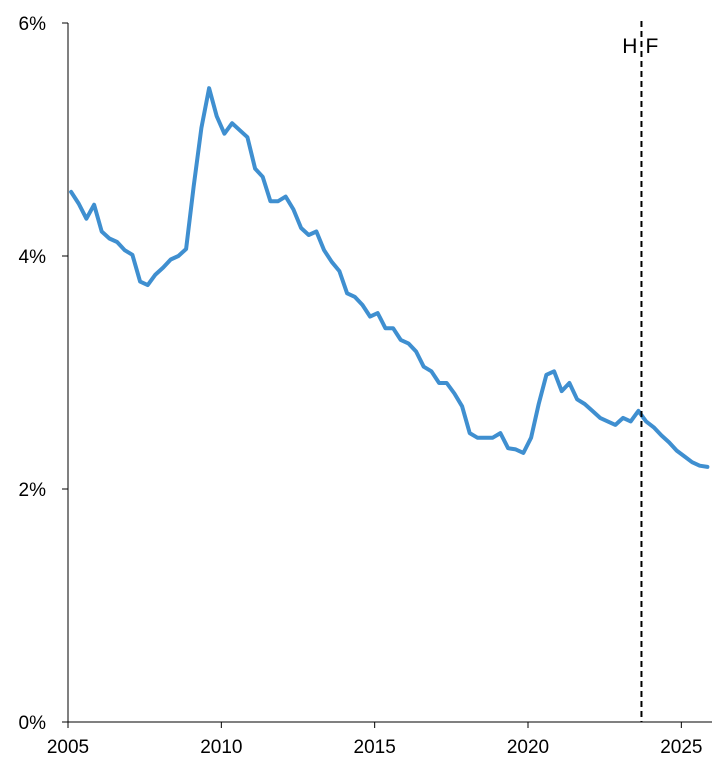 This screenshot has width=715, height=762. I want to click on x-tick-label: 2015, so click(375, 747).